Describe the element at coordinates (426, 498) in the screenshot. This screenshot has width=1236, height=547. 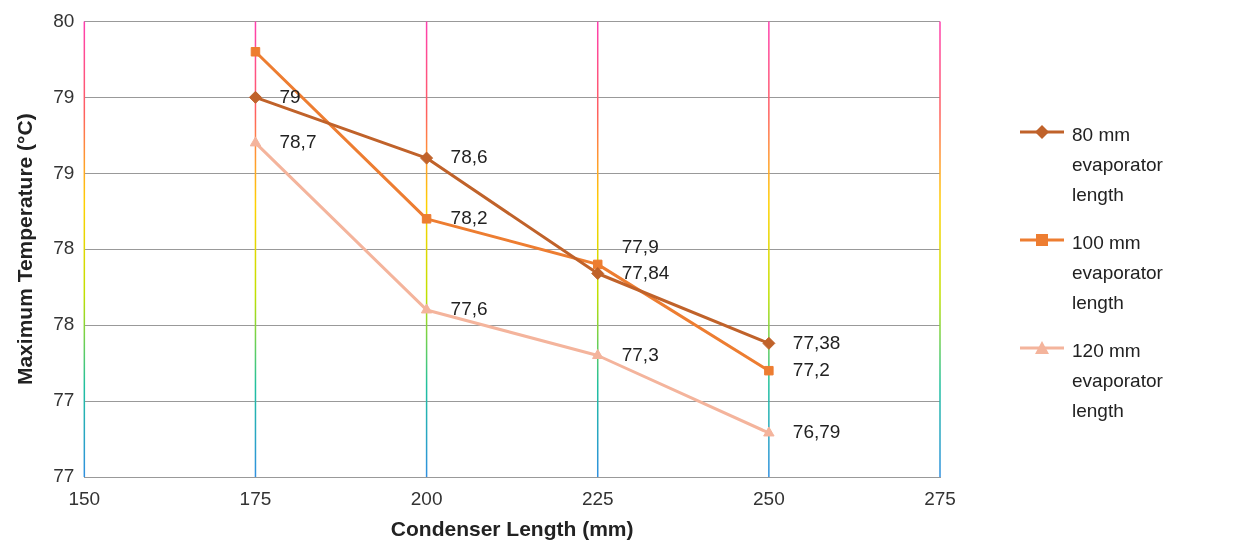
I see `x-tick-label: 200` at that location.